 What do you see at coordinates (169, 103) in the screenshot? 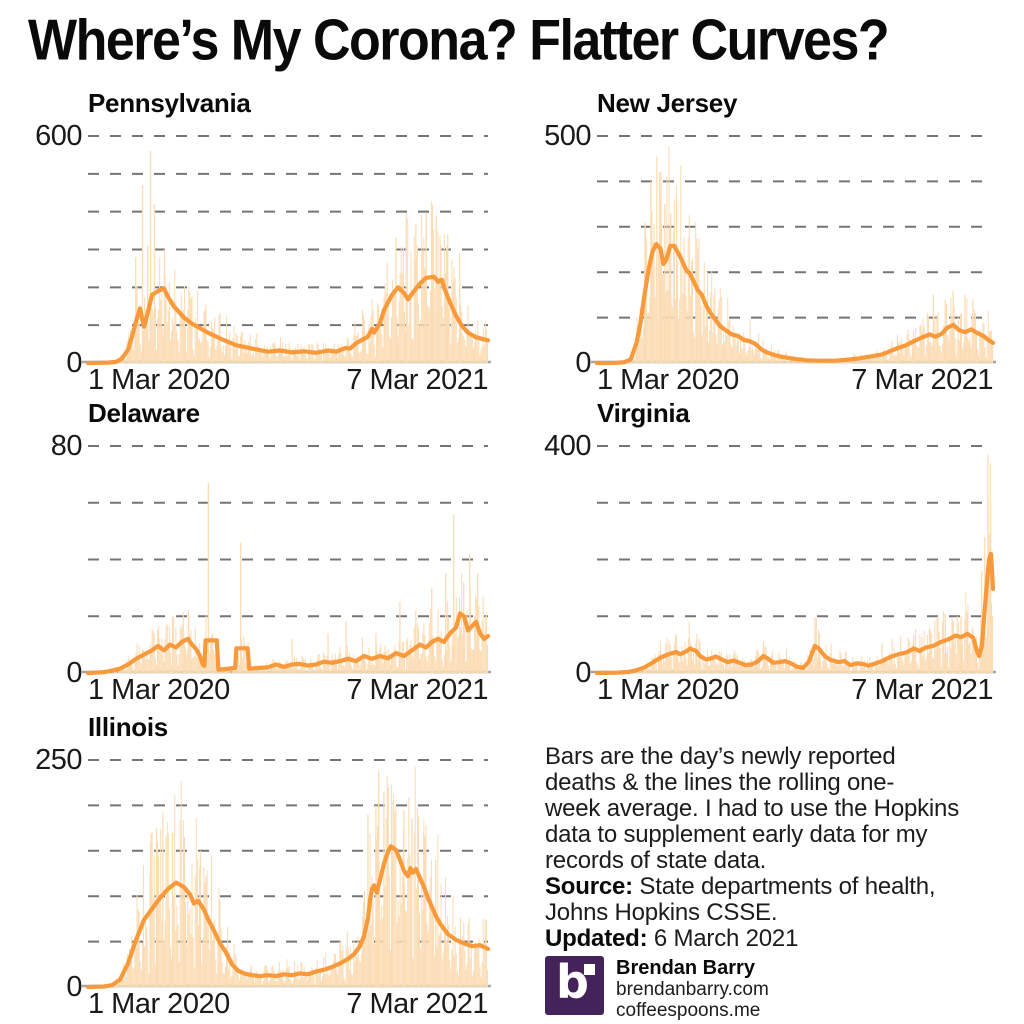
I see `chart-title: Pennsylvania` at bounding box center [169, 103].